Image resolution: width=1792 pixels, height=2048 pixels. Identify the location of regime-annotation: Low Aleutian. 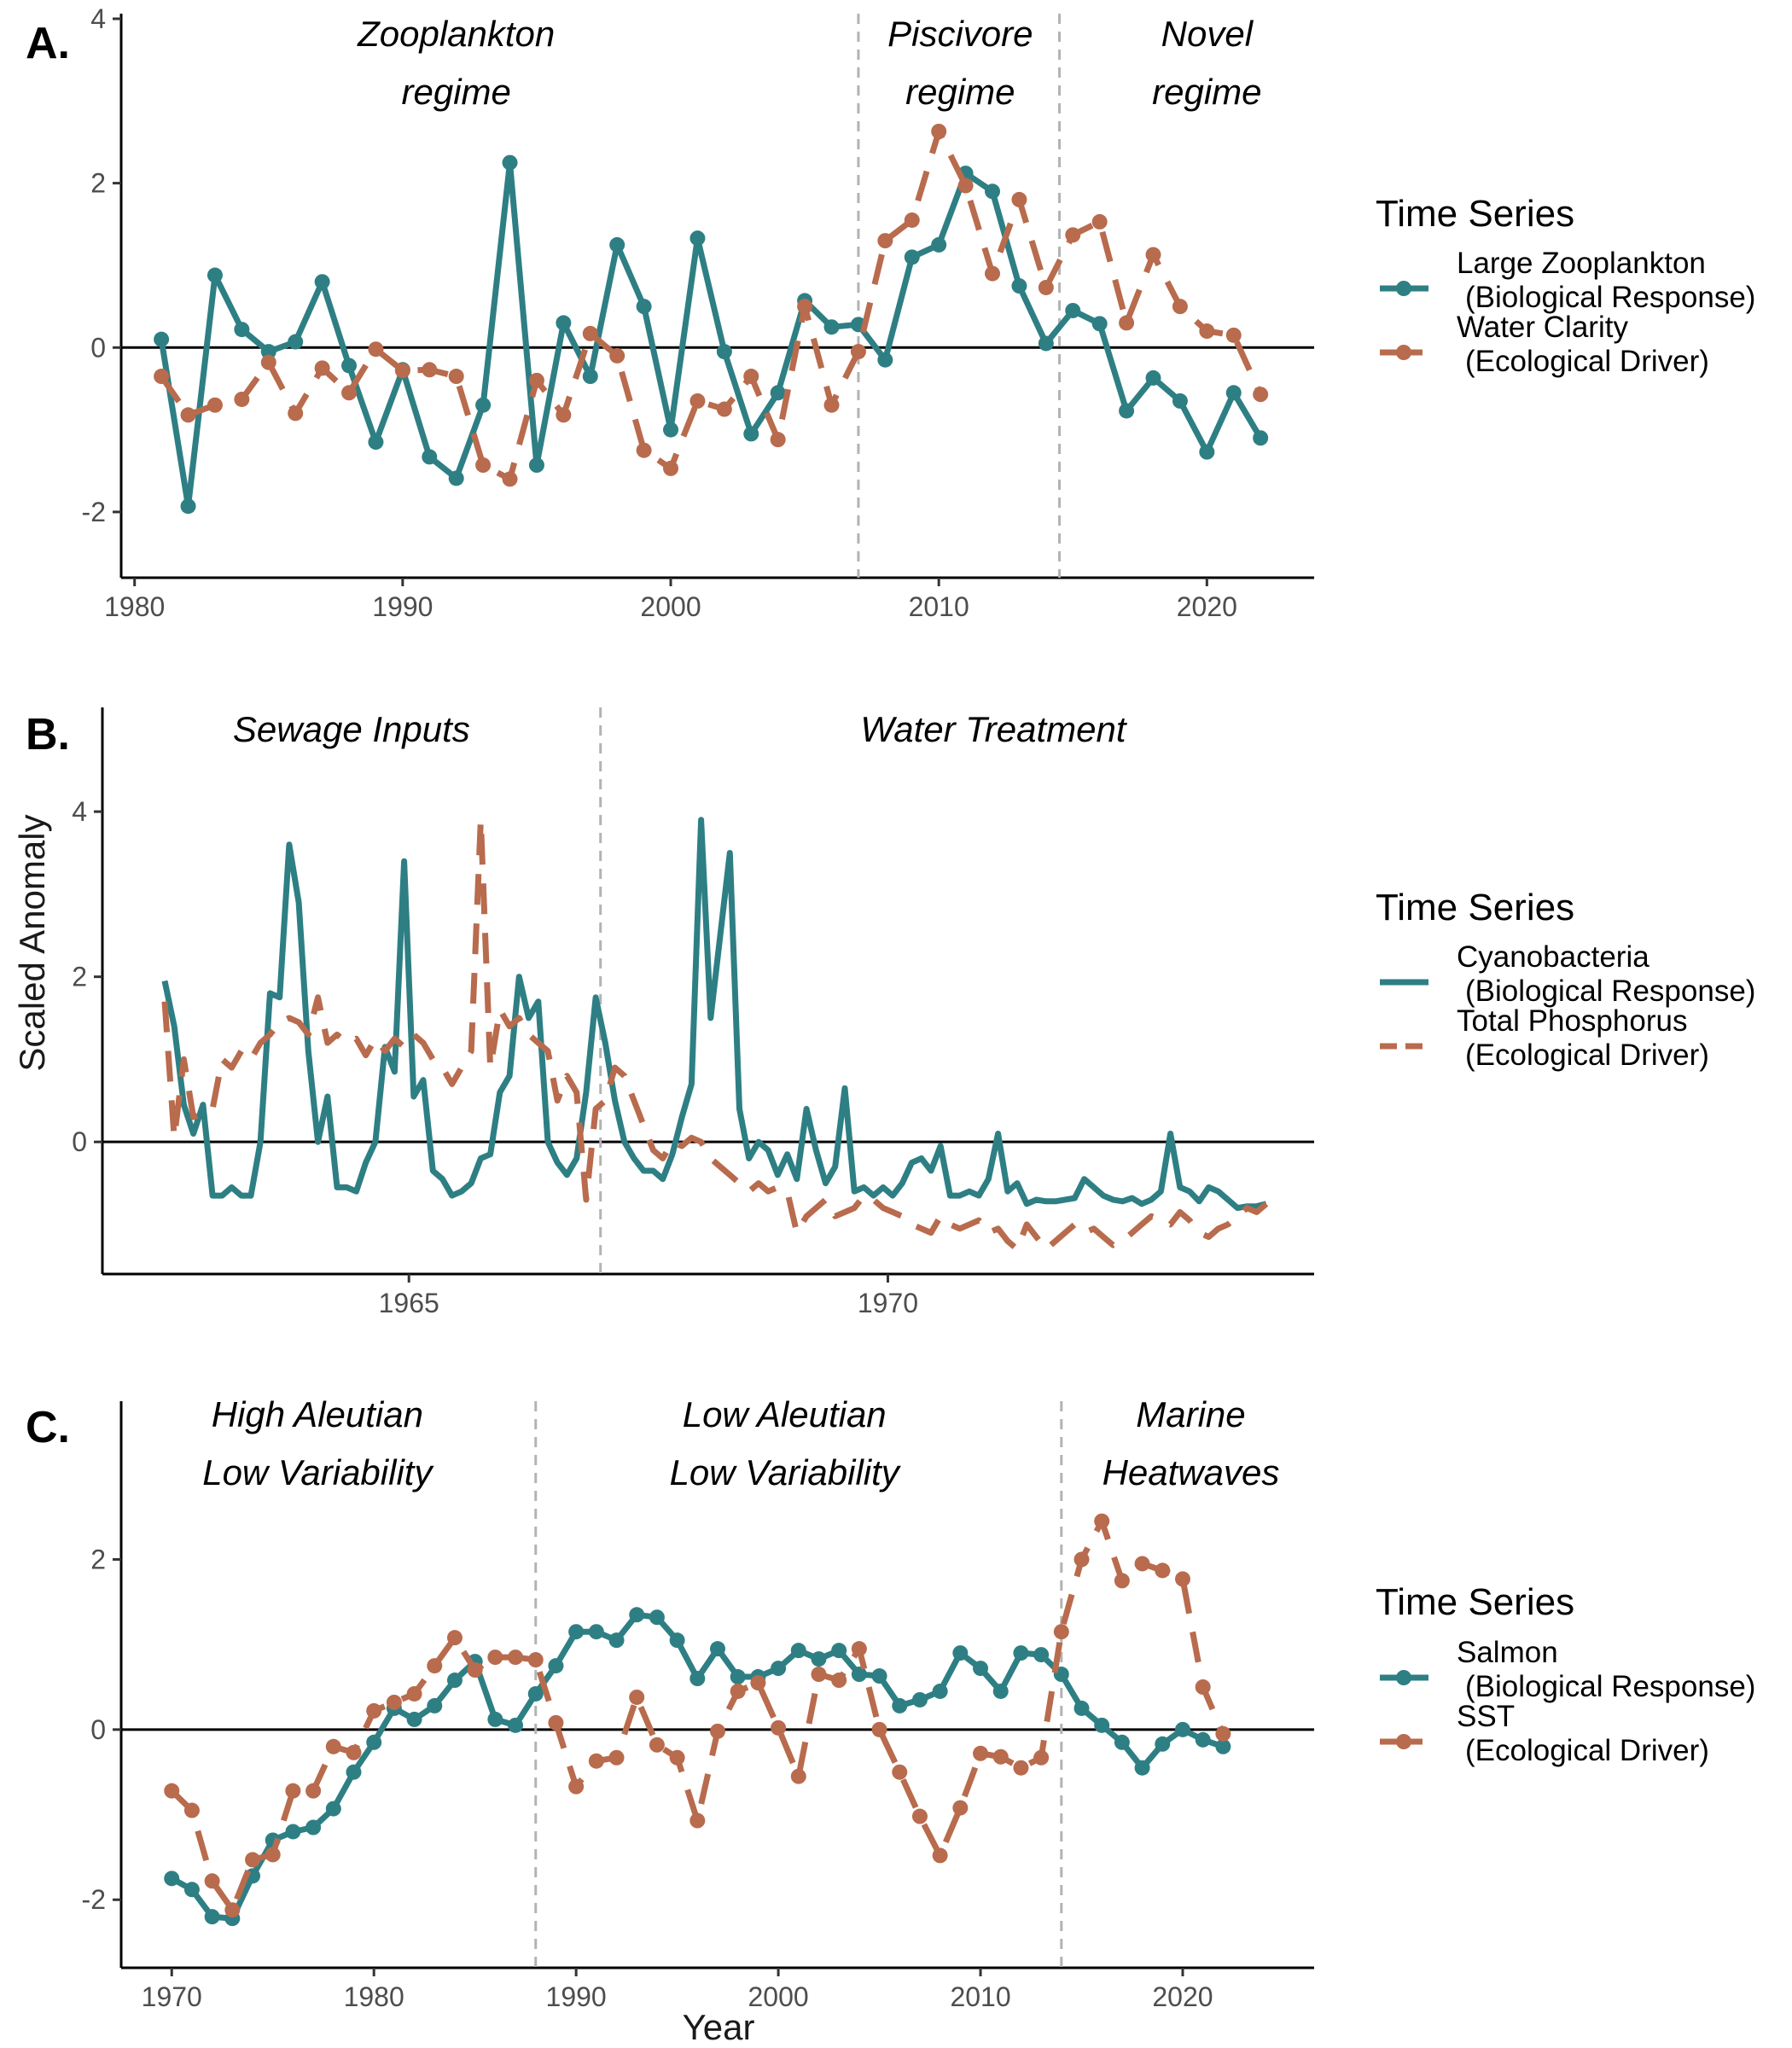
(785, 1414).